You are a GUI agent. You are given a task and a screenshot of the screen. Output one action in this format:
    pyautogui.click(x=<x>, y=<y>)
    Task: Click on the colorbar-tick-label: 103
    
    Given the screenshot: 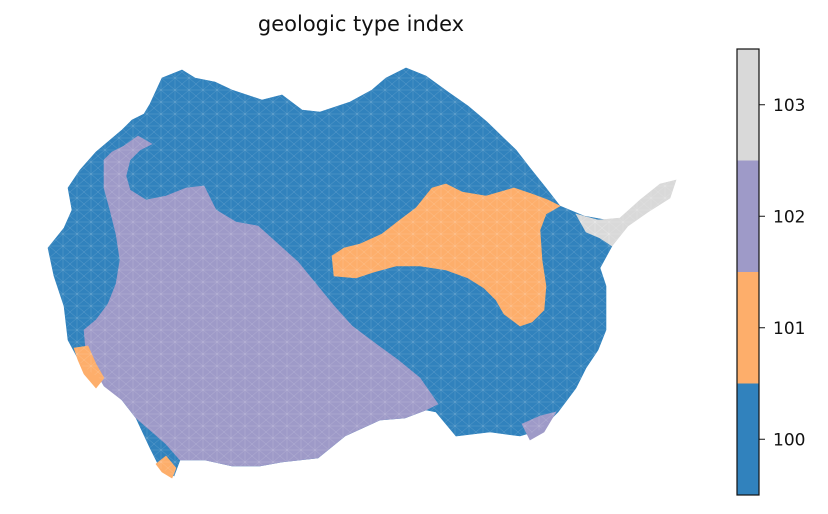 What is the action you would take?
    pyautogui.click(x=789, y=106)
    